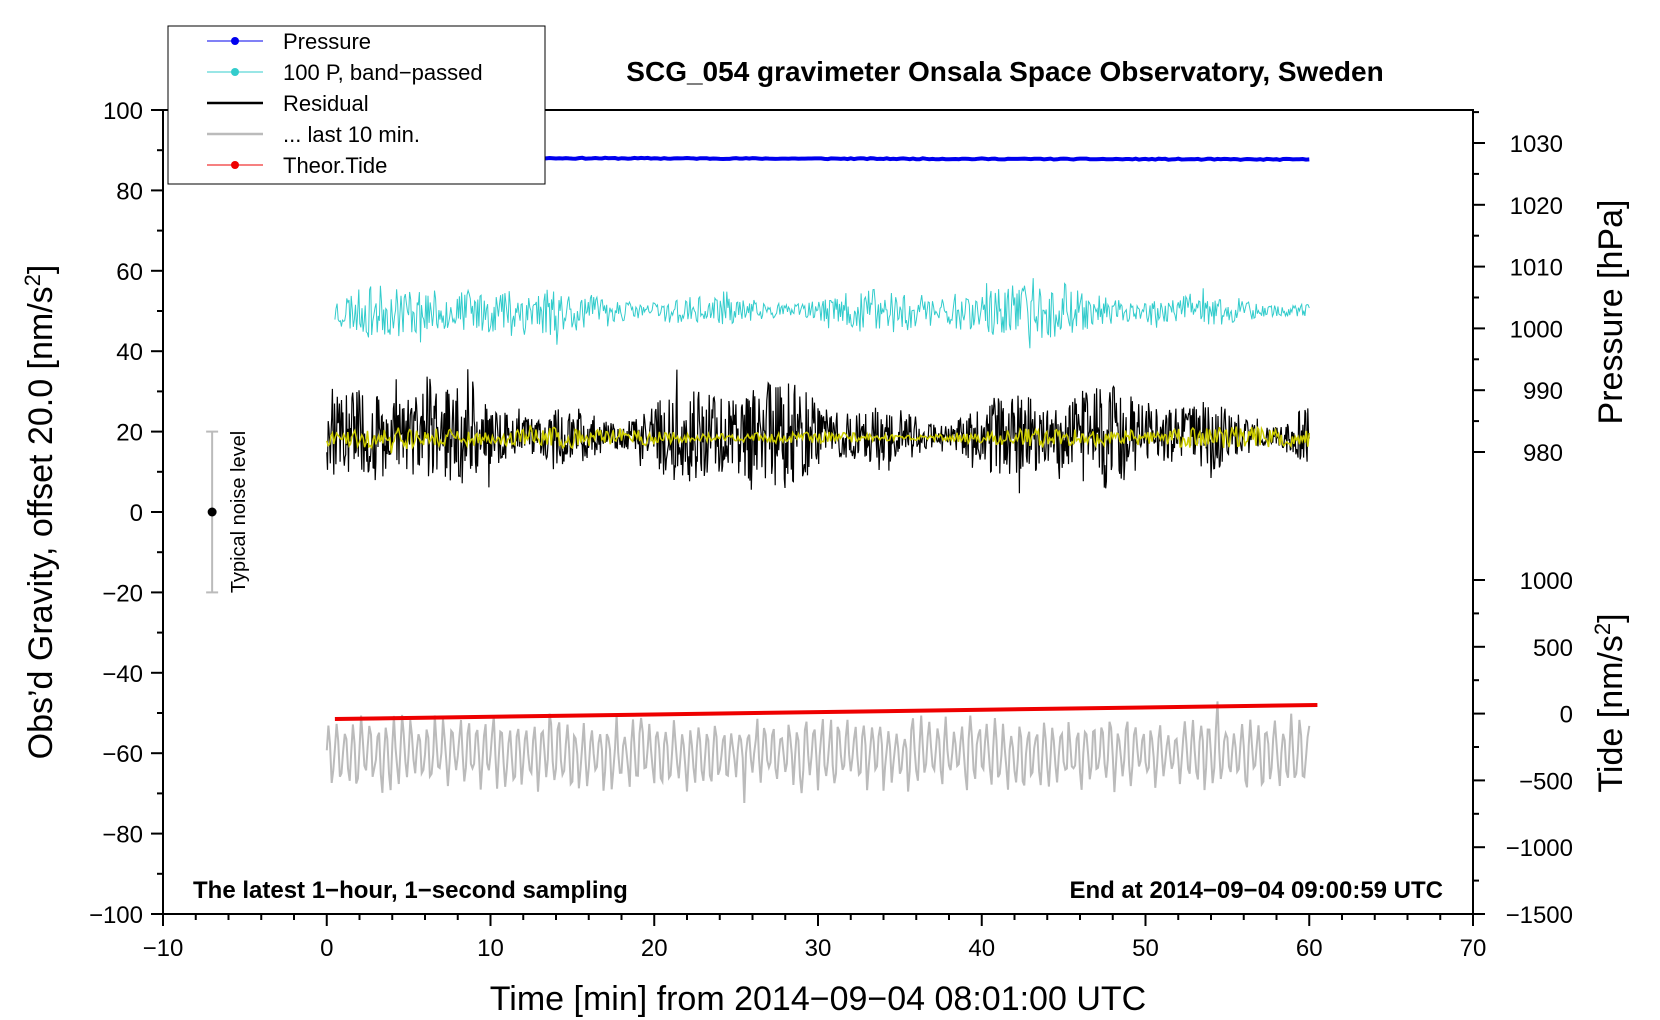  What do you see at coordinates (1536, 144) in the screenshot?
I see `y-right-pressure-tick-label: 1030` at bounding box center [1536, 144].